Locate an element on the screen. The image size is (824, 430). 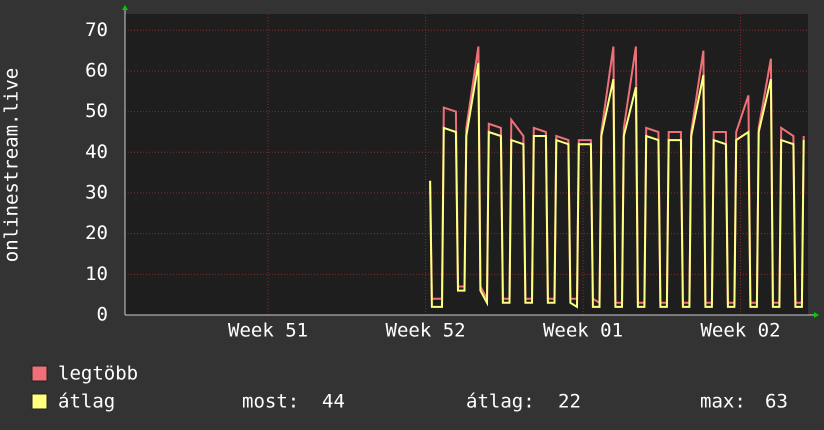
y-tick-label: 40 is located at coordinates (96, 152).